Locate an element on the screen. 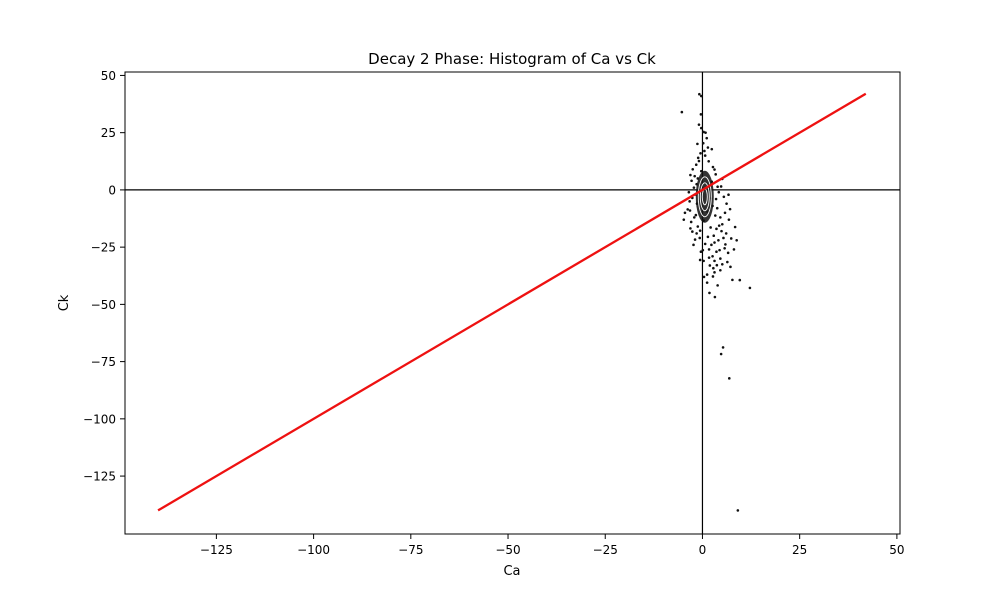 The height and width of the screenshot is (600, 1000). y-tick-label: −100 is located at coordinates (99, 419).